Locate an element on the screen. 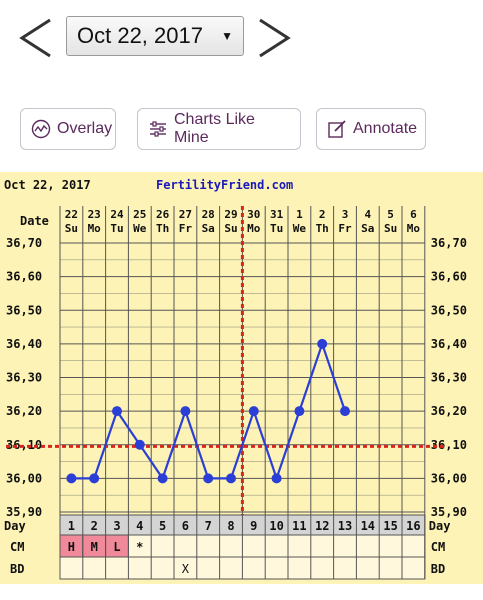  cycle-day-label: 10 is located at coordinates (276, 526).